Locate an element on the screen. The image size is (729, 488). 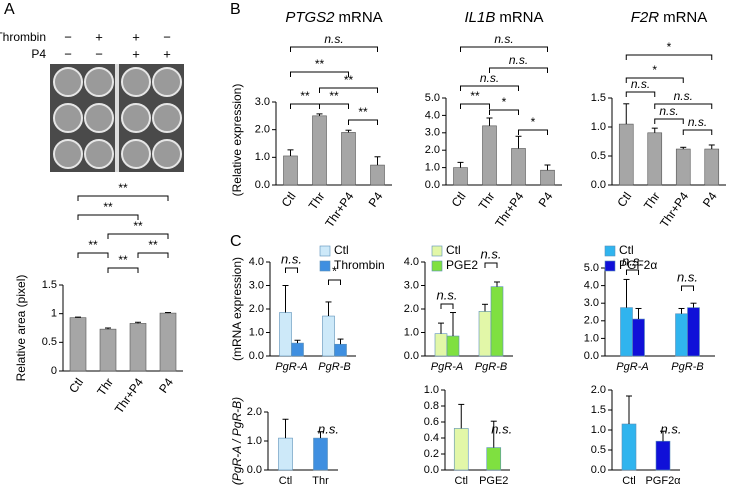
y-tick-label: 0 is located at coordinates (54, 371).